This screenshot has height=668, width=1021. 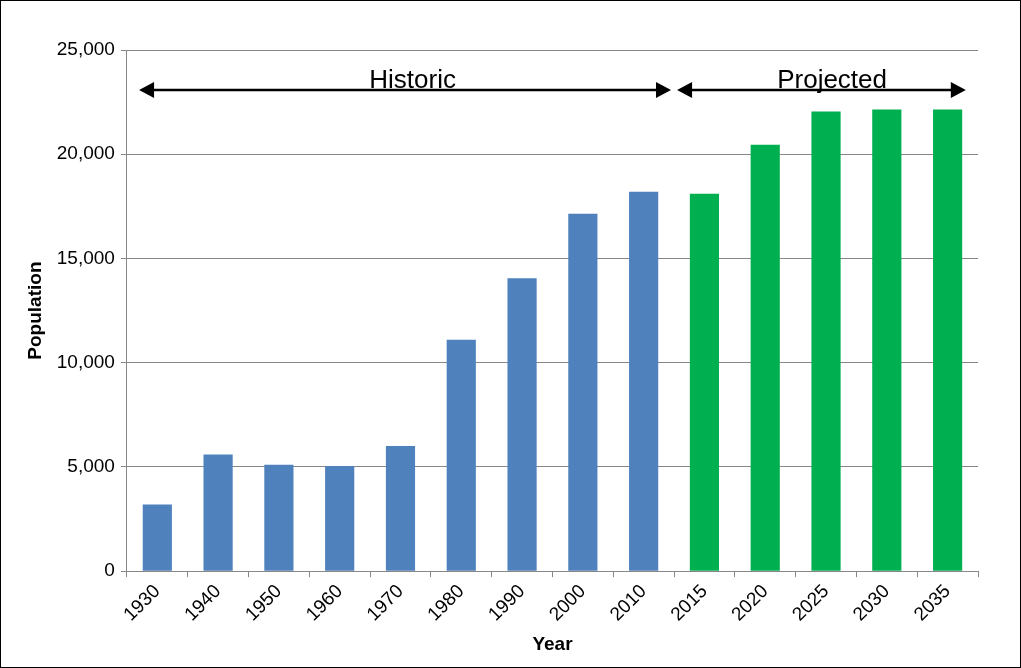 What do you see at coordinates (85, 257) in the screenshot?
I see `y-tick-label: 15,000` at bounding box center [85, 257].